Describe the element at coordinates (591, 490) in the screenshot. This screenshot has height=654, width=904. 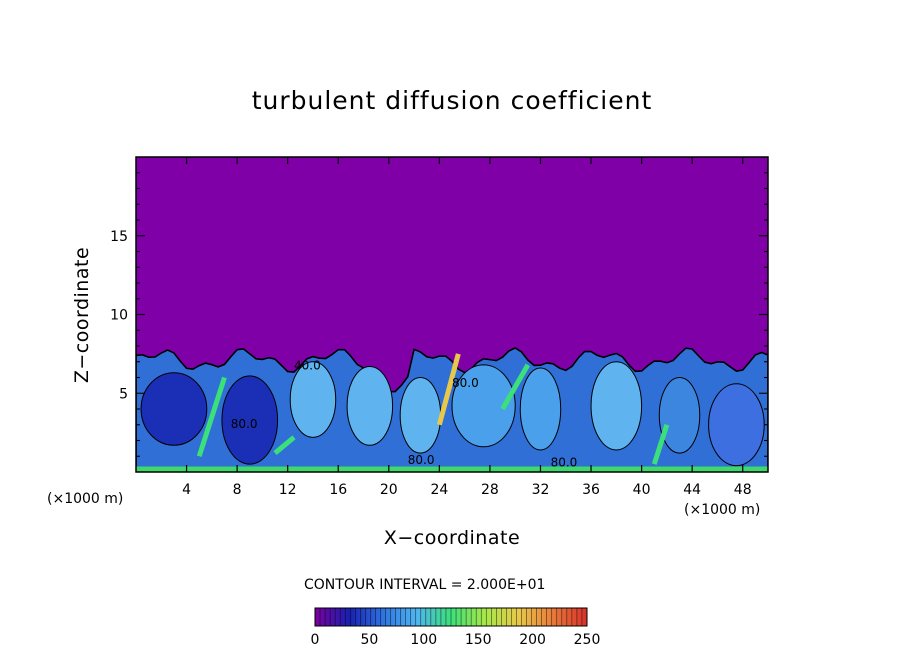
I see `x-tick-label: 36` at that location.